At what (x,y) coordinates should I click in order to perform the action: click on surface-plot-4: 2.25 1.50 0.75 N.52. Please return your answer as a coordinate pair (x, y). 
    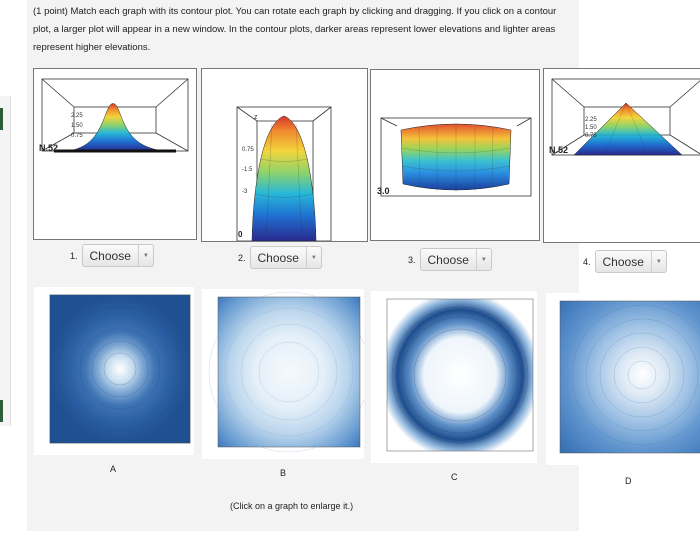
    Looking at the image, I should click on (621, 155).